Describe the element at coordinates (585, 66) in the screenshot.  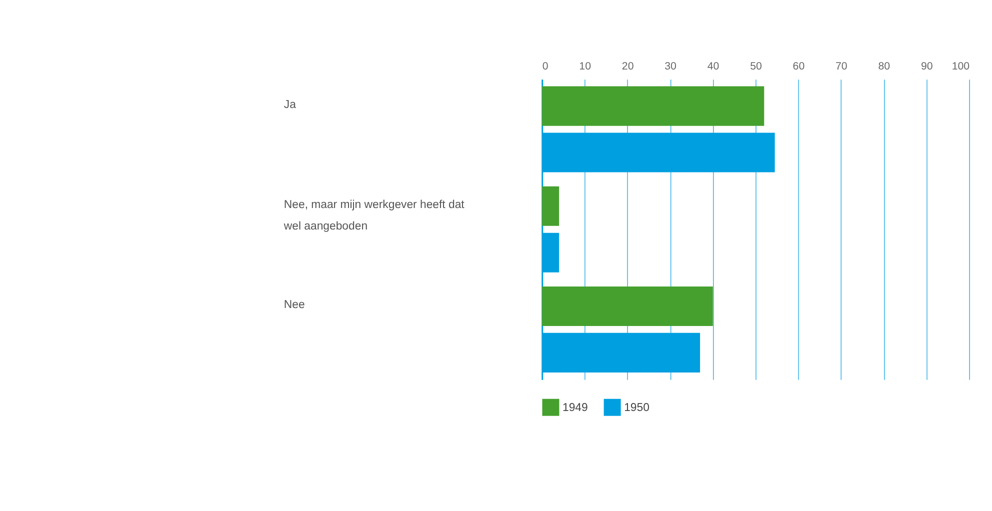
I see `x-tick-label: 10` at that location.